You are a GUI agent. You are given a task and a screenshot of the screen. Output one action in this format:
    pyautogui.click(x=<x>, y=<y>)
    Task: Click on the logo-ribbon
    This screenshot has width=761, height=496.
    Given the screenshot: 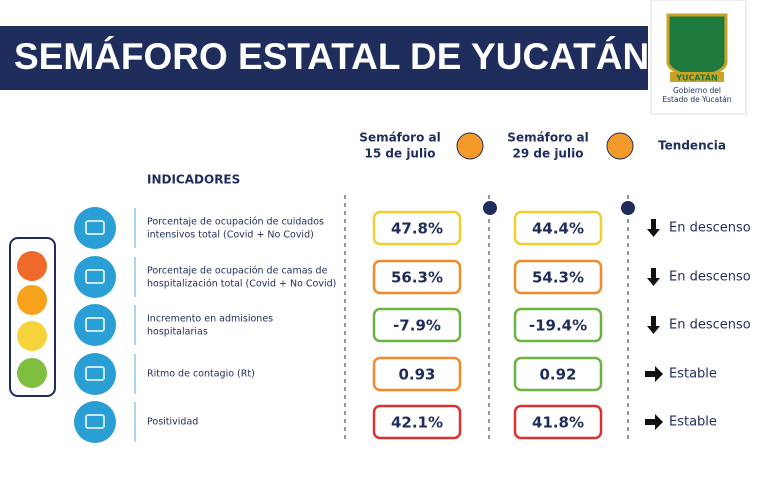 What is the action you would take?
    pyautogui.click(x=697, y=77)
    